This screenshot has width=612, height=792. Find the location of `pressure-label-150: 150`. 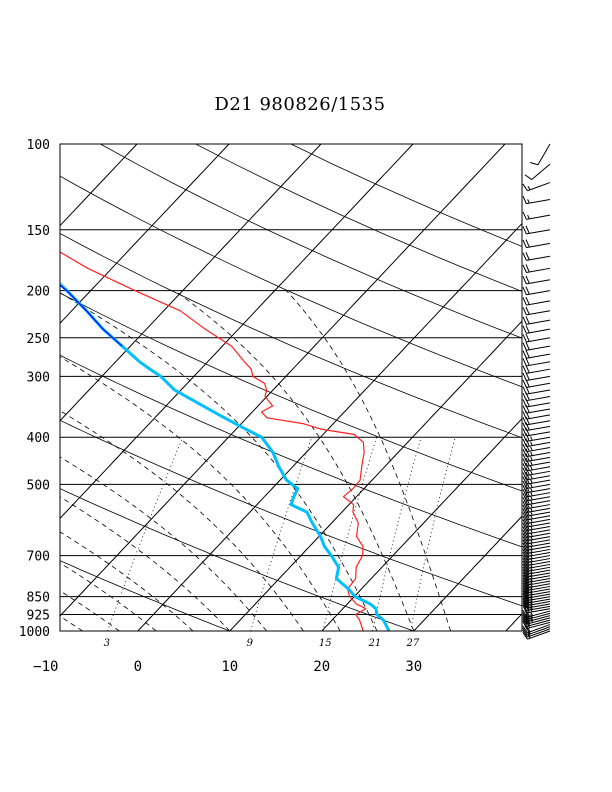

pressure-label-150: 150 is located at coordinates (38, 231).